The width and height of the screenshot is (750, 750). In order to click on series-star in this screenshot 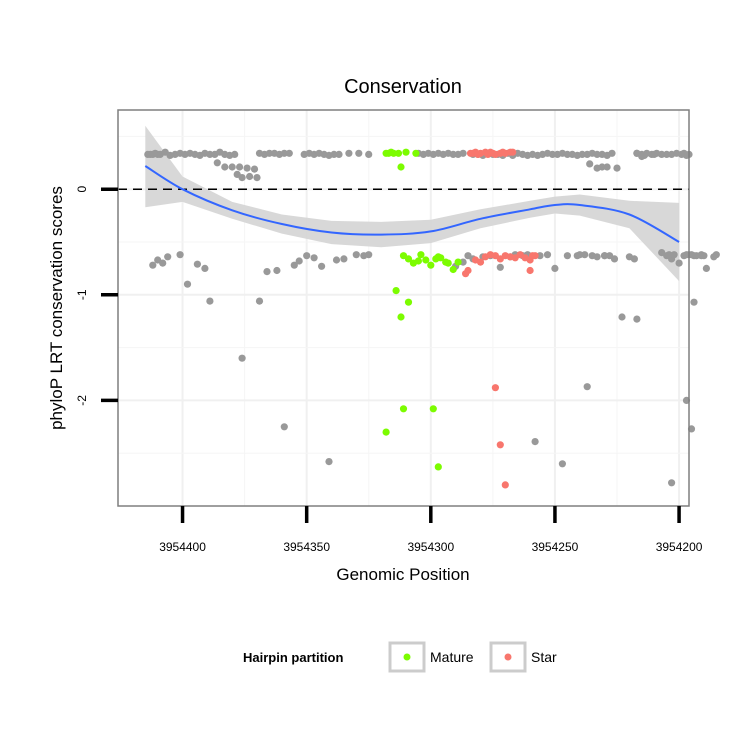, I will do `click(500, 318)`.